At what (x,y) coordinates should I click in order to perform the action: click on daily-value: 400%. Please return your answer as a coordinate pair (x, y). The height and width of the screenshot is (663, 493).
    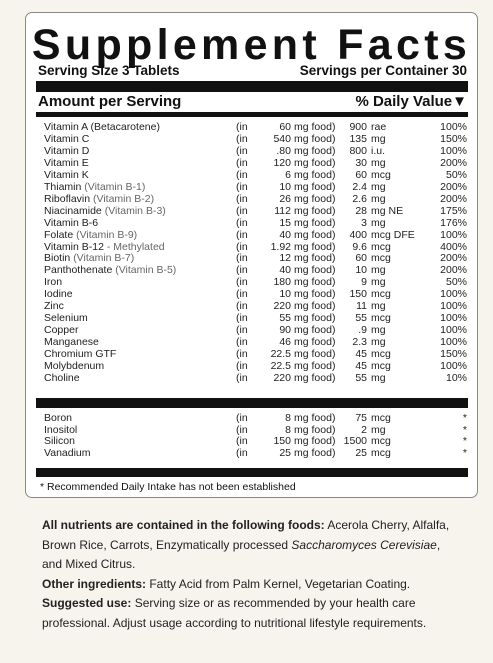
    Looking at the image, I should click on (453, 246).